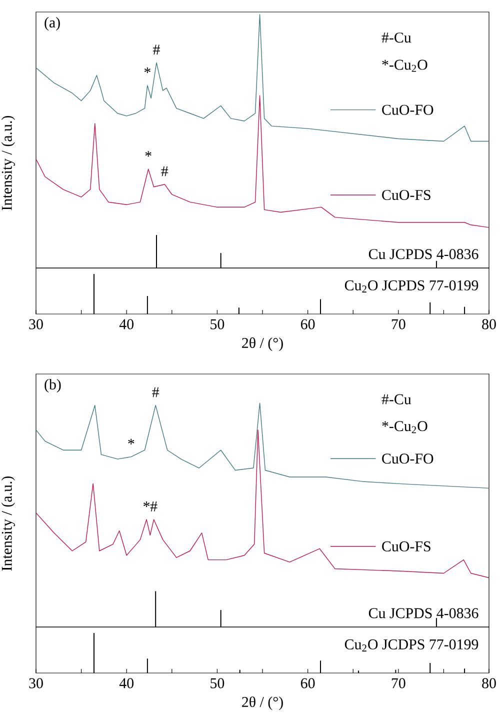 The width and height of the screenshot is (501, 722). I want to click on series-label: Cu$_{2}$O JCDPS 77-0199, so click(411, 645).